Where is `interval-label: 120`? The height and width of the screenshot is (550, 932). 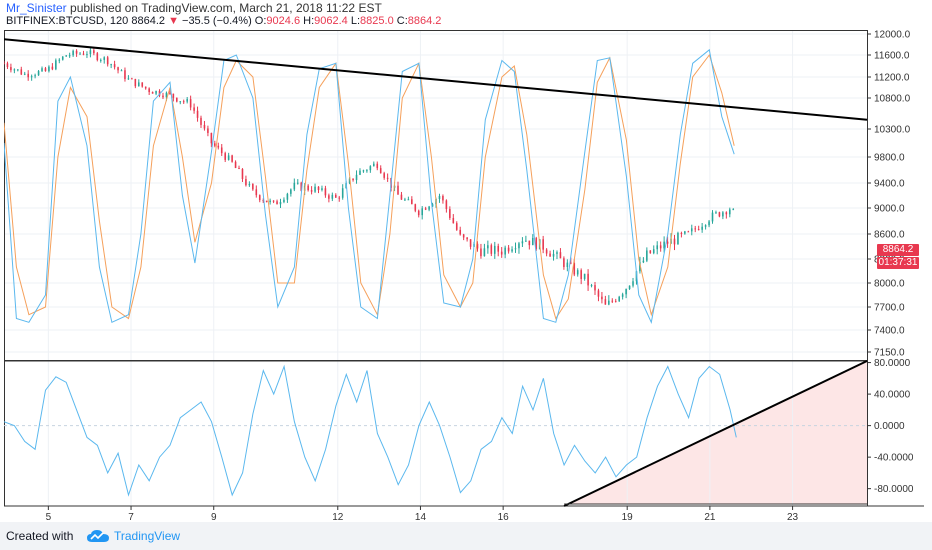
interval-label: 120 is located at coordinates (119, 21).